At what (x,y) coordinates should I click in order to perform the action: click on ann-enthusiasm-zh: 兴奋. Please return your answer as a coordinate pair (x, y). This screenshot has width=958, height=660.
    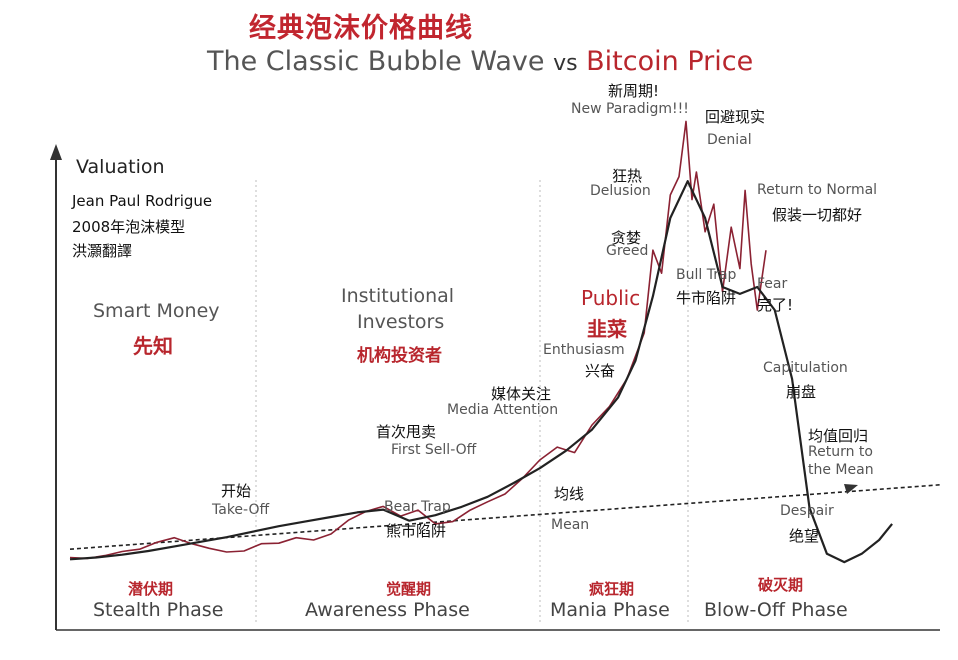
    Looking at the image, I should click on (600, 371).